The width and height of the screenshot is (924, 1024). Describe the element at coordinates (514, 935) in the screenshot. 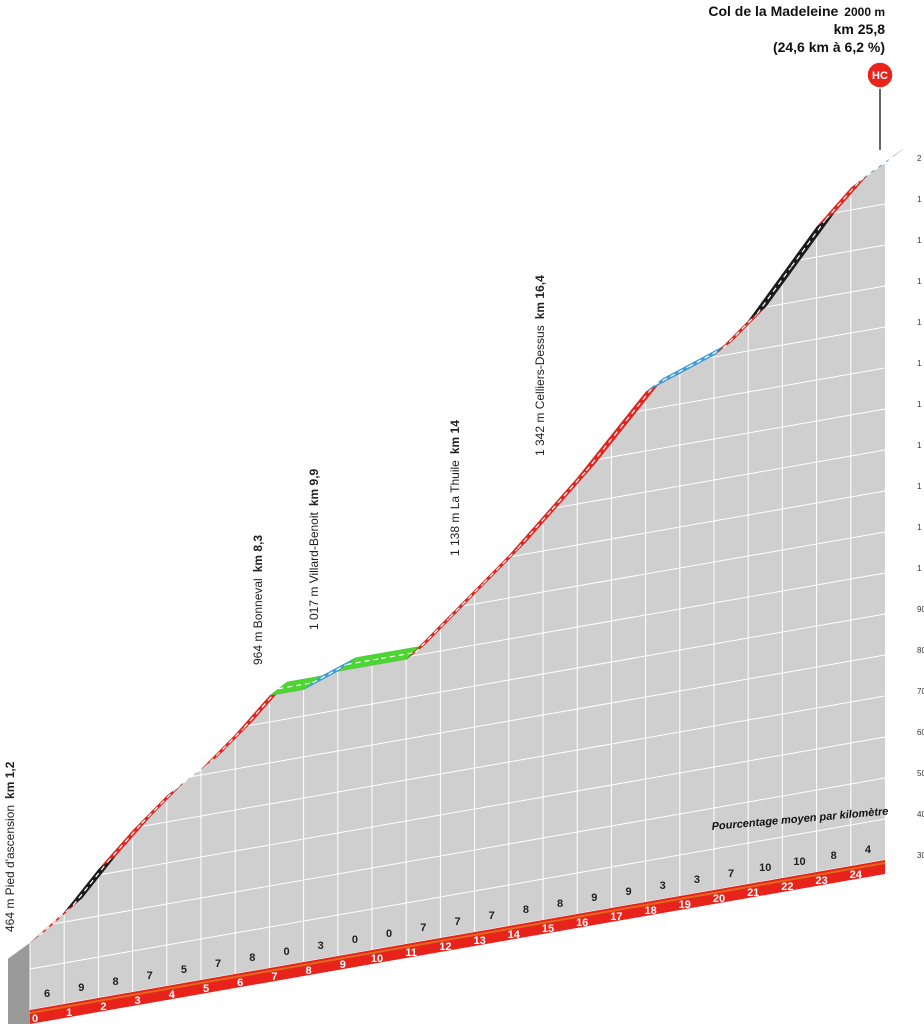

I see `km-label: 14` at that location.